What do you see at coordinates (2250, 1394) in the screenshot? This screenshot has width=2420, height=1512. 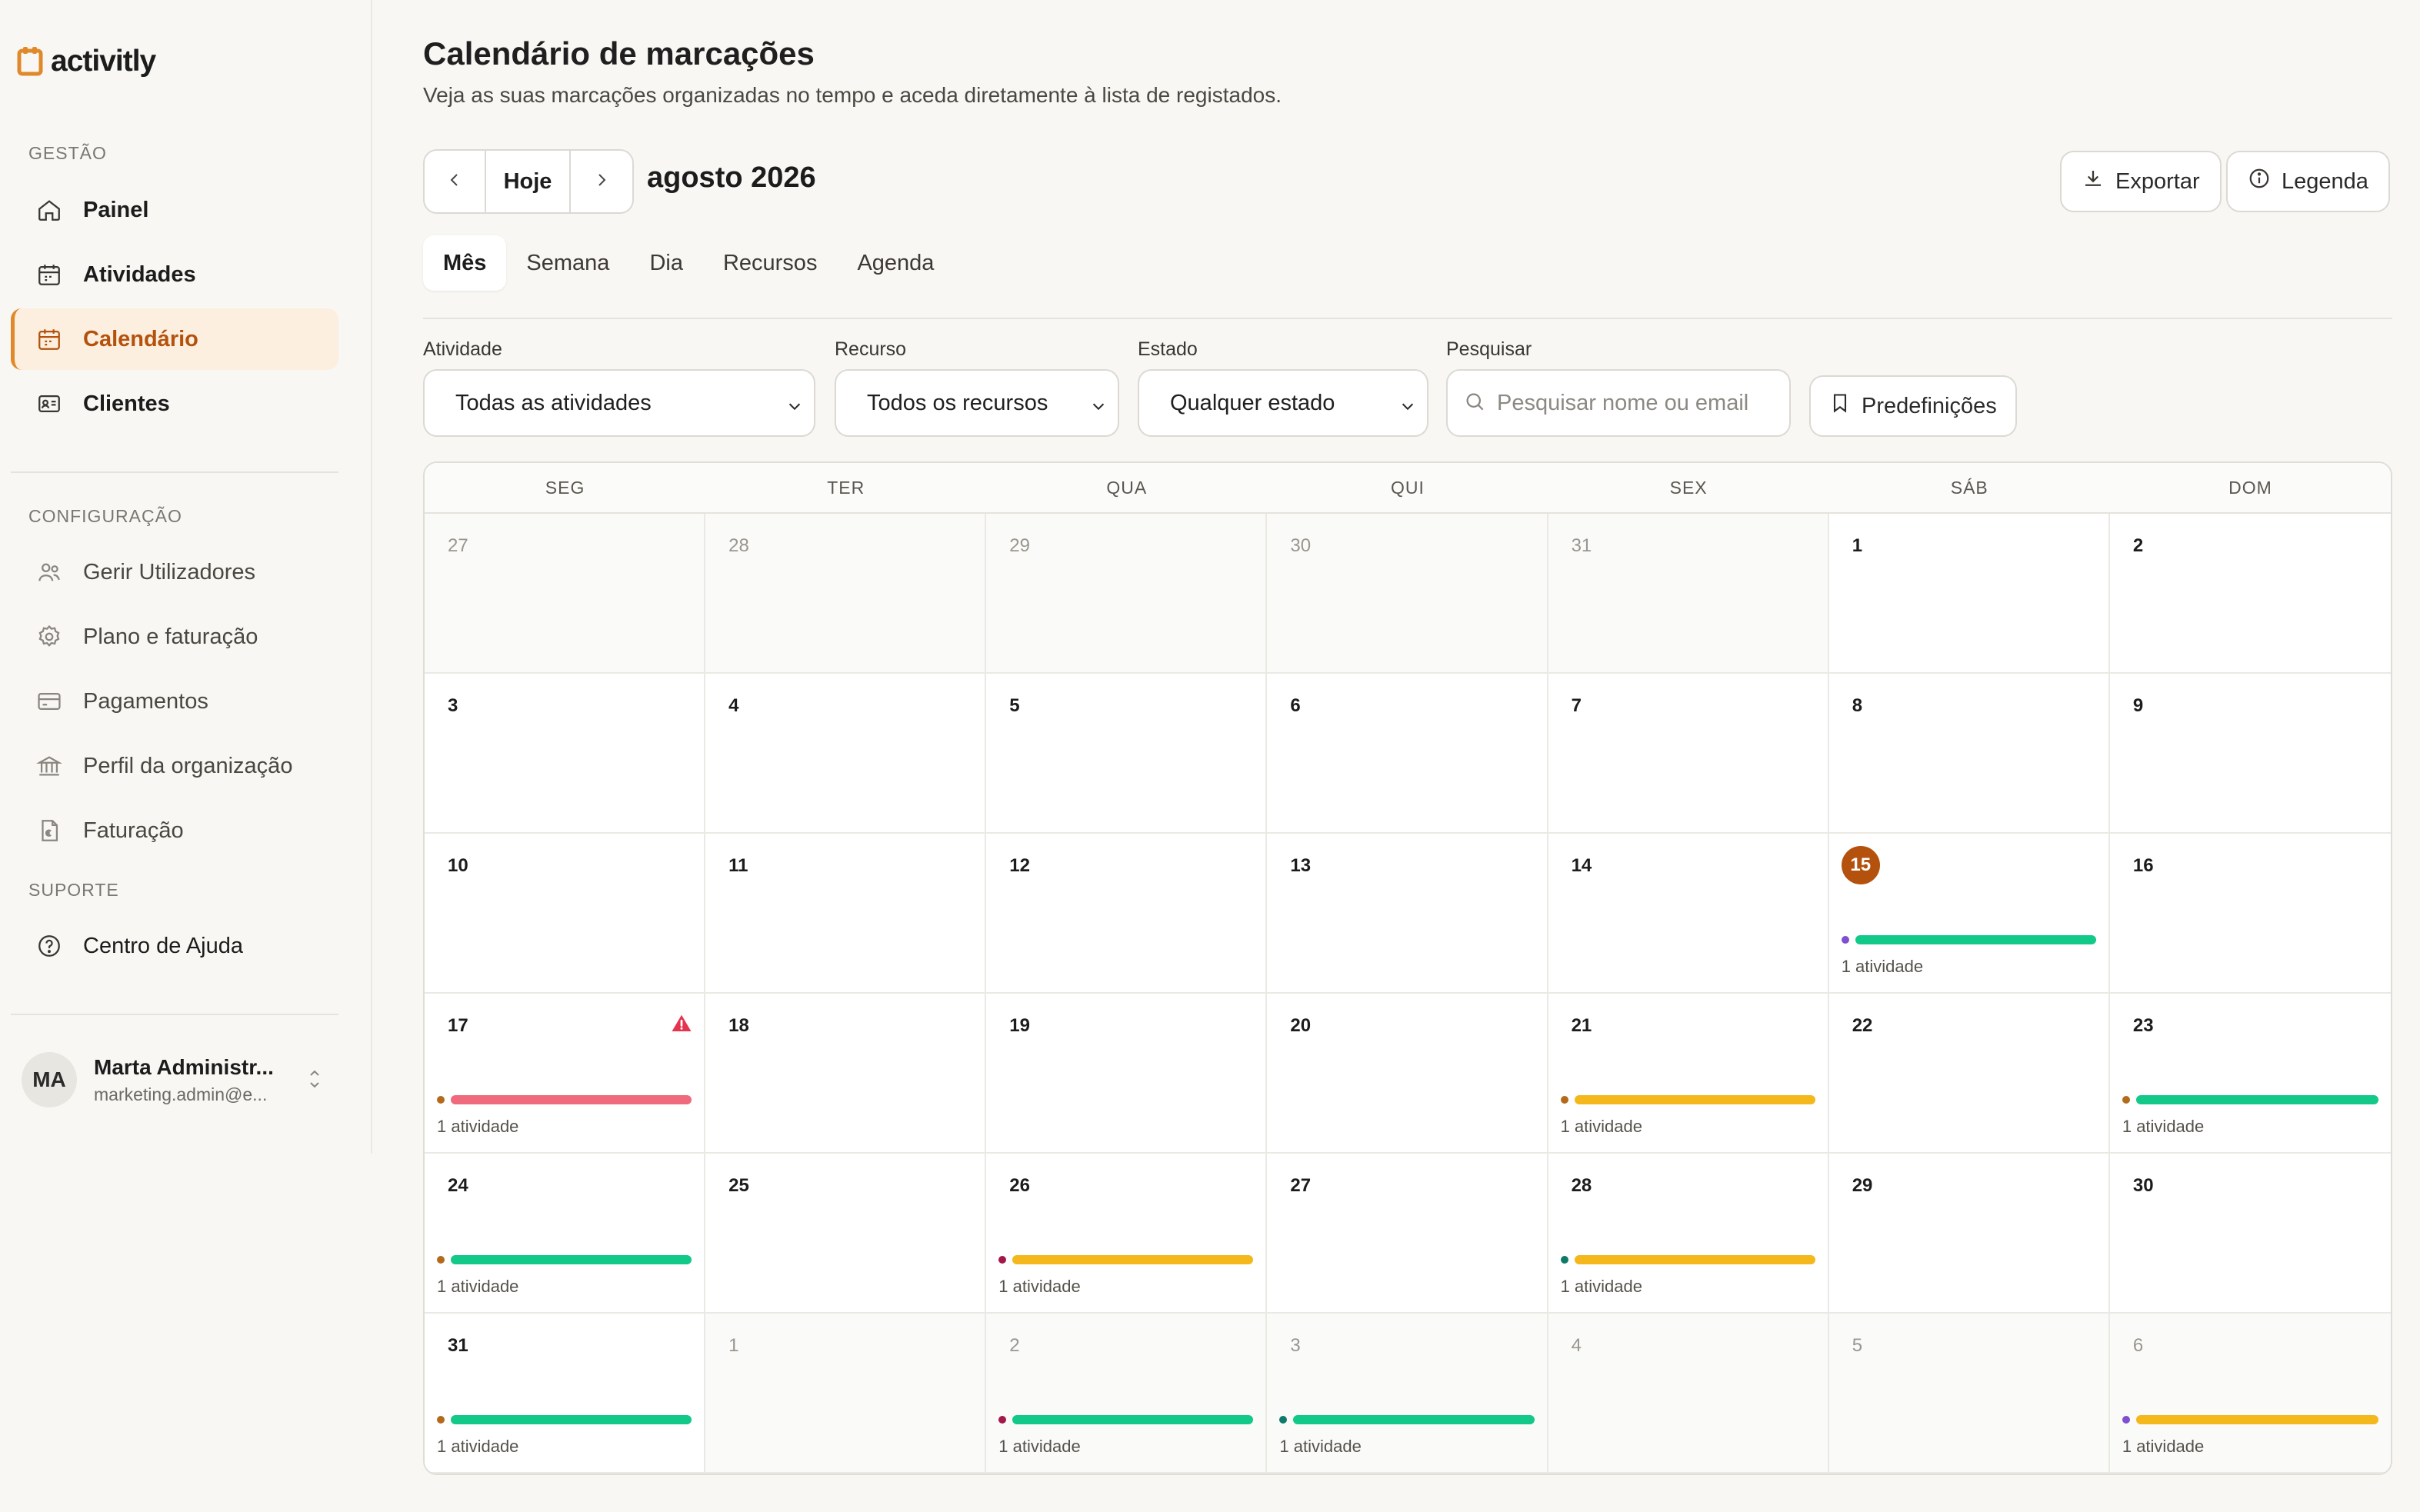 I see `calendar-day-cell: 6 1 atividade` at bounding box center [2250, 1394].